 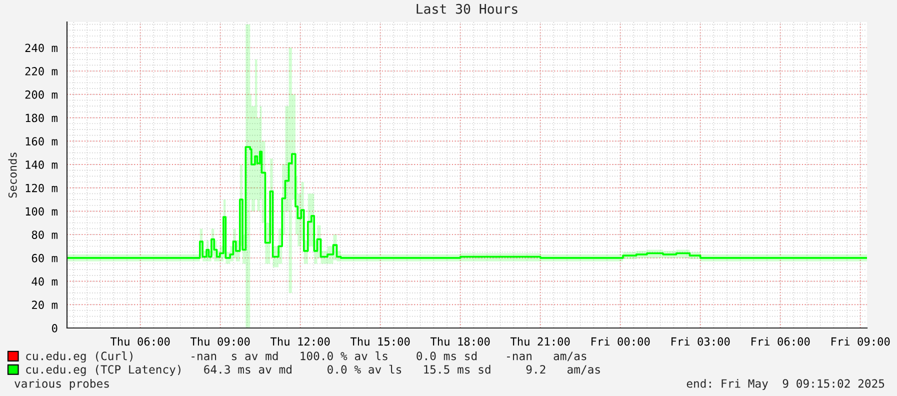 I want to click on x-tick-label: Fri 00:00, so click(x=620, y=341).